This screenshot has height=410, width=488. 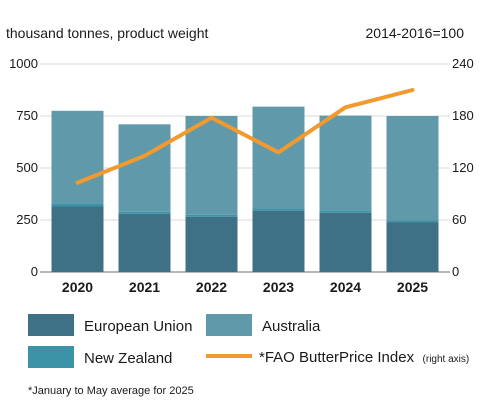 What do you see at coordinates (412, 90) in the screenshot?
I see `butter-price-index-point-2025` at bounding box center [412, 90].